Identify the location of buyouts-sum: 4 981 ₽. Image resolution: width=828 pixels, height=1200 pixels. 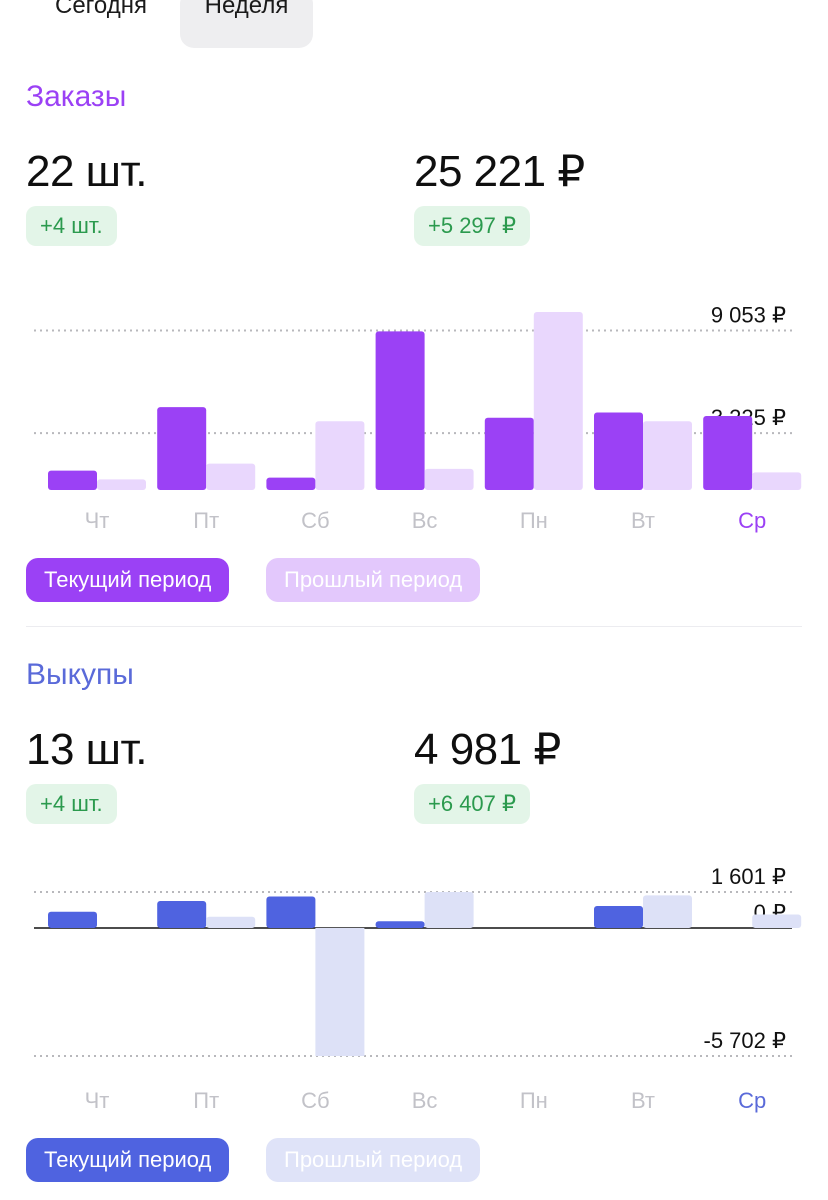
(487, 749).